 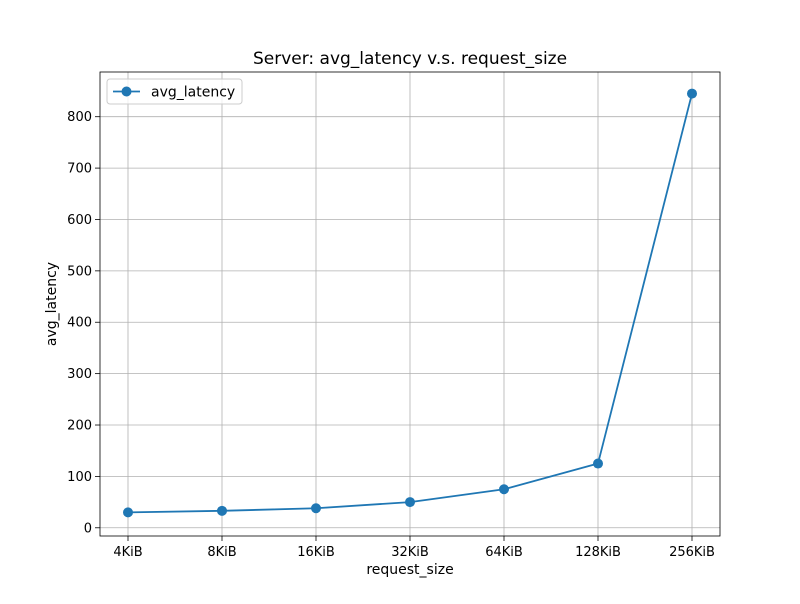 I want to click on y-tick-label: 200, so click(x=79, y=426).